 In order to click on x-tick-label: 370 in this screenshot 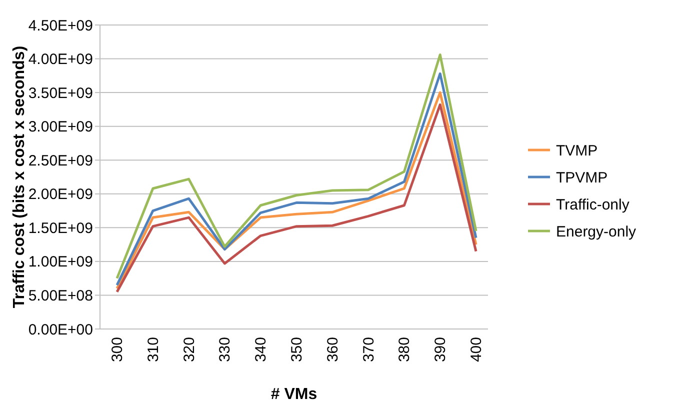, I will do `click(369, 349)`.